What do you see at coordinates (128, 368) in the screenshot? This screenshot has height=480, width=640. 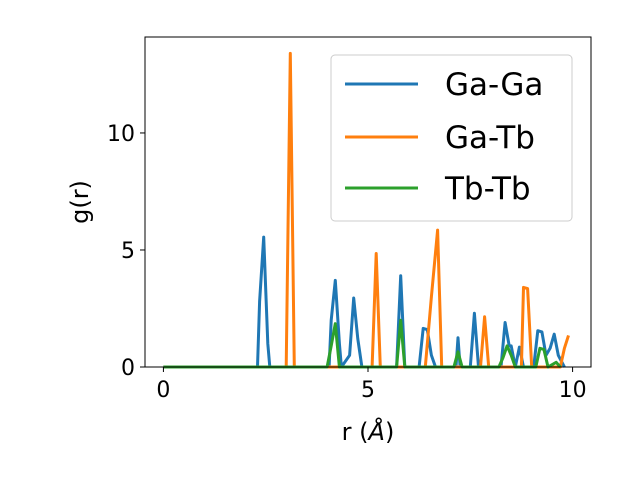 I see `y-tick-label: 0` at bounding box center [128, 368].